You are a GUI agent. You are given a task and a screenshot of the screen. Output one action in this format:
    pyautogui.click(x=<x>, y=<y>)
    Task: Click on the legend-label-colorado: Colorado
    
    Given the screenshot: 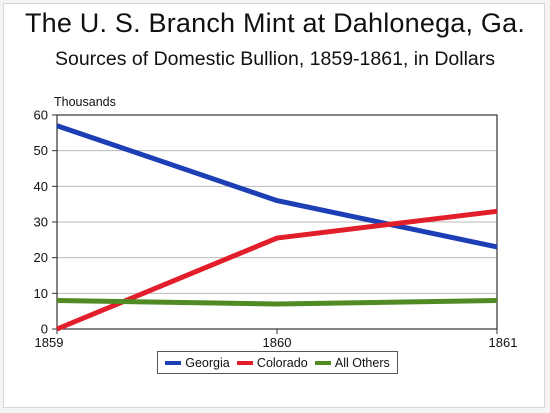 What is the action you would take?
    pyautogui.click(x=282, y=362)
    